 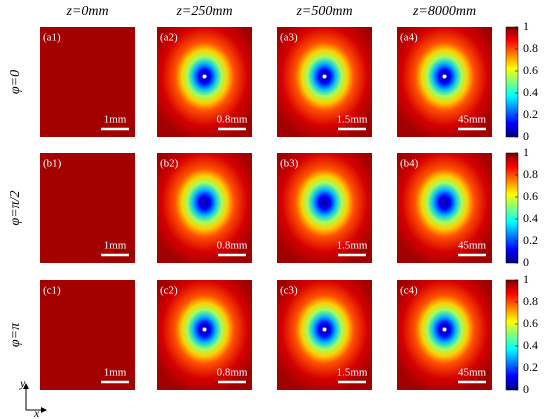 What do you see at coordinates (22, 383) in the screenshot?
I see `y-label: y` at bounding box center [22, 383].